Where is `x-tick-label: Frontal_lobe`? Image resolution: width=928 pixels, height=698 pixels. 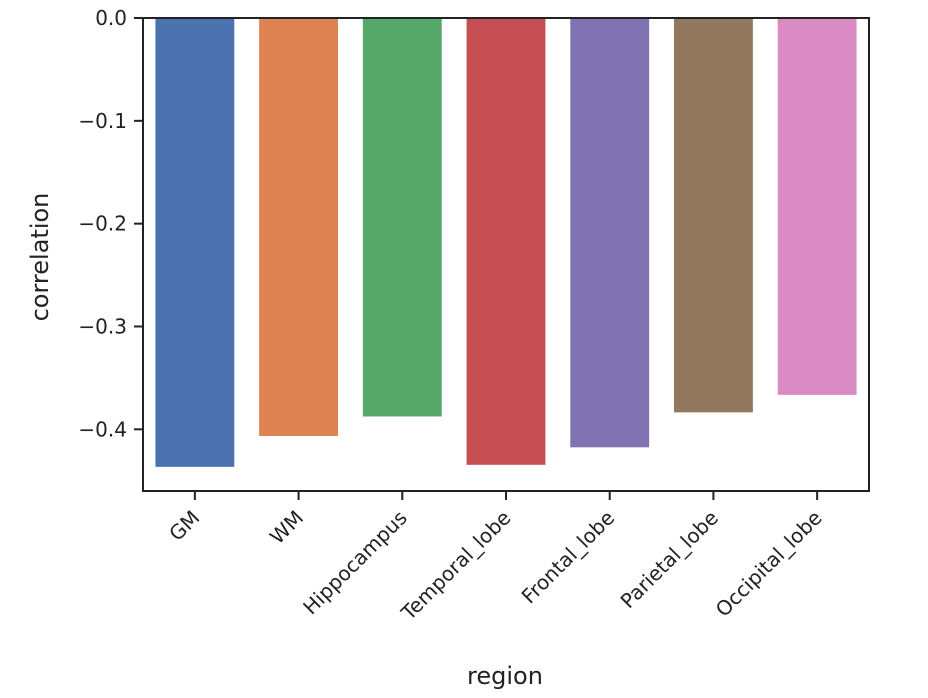
x-tick-label: Frontal_lobe is located at coordinates (568, 557).